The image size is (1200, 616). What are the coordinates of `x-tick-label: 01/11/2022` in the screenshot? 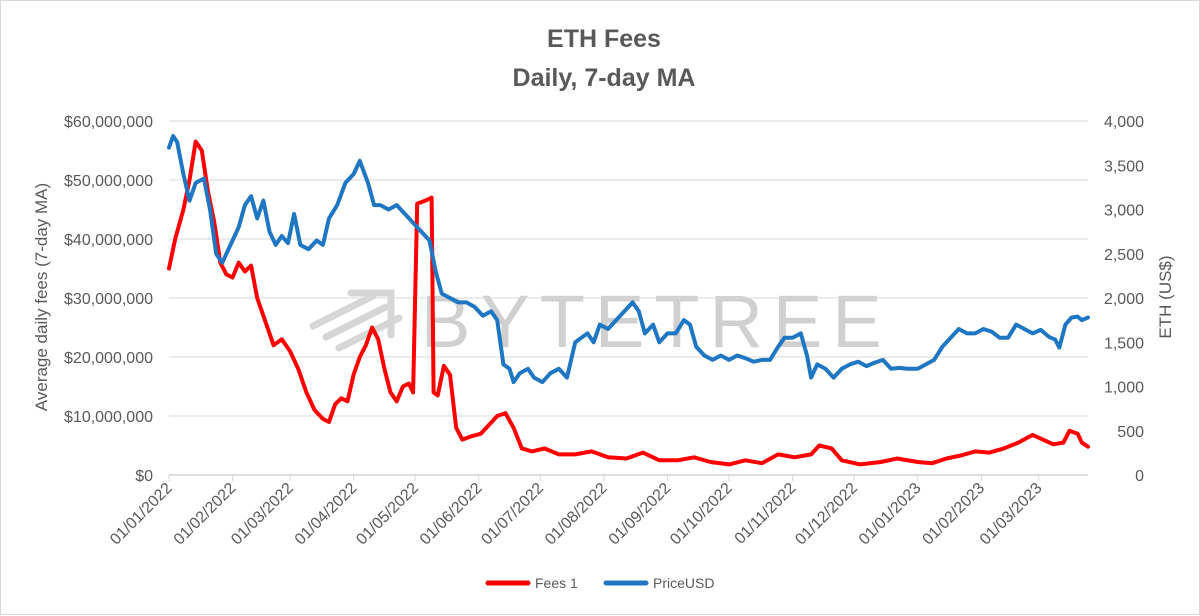 It's located at (766, 514).